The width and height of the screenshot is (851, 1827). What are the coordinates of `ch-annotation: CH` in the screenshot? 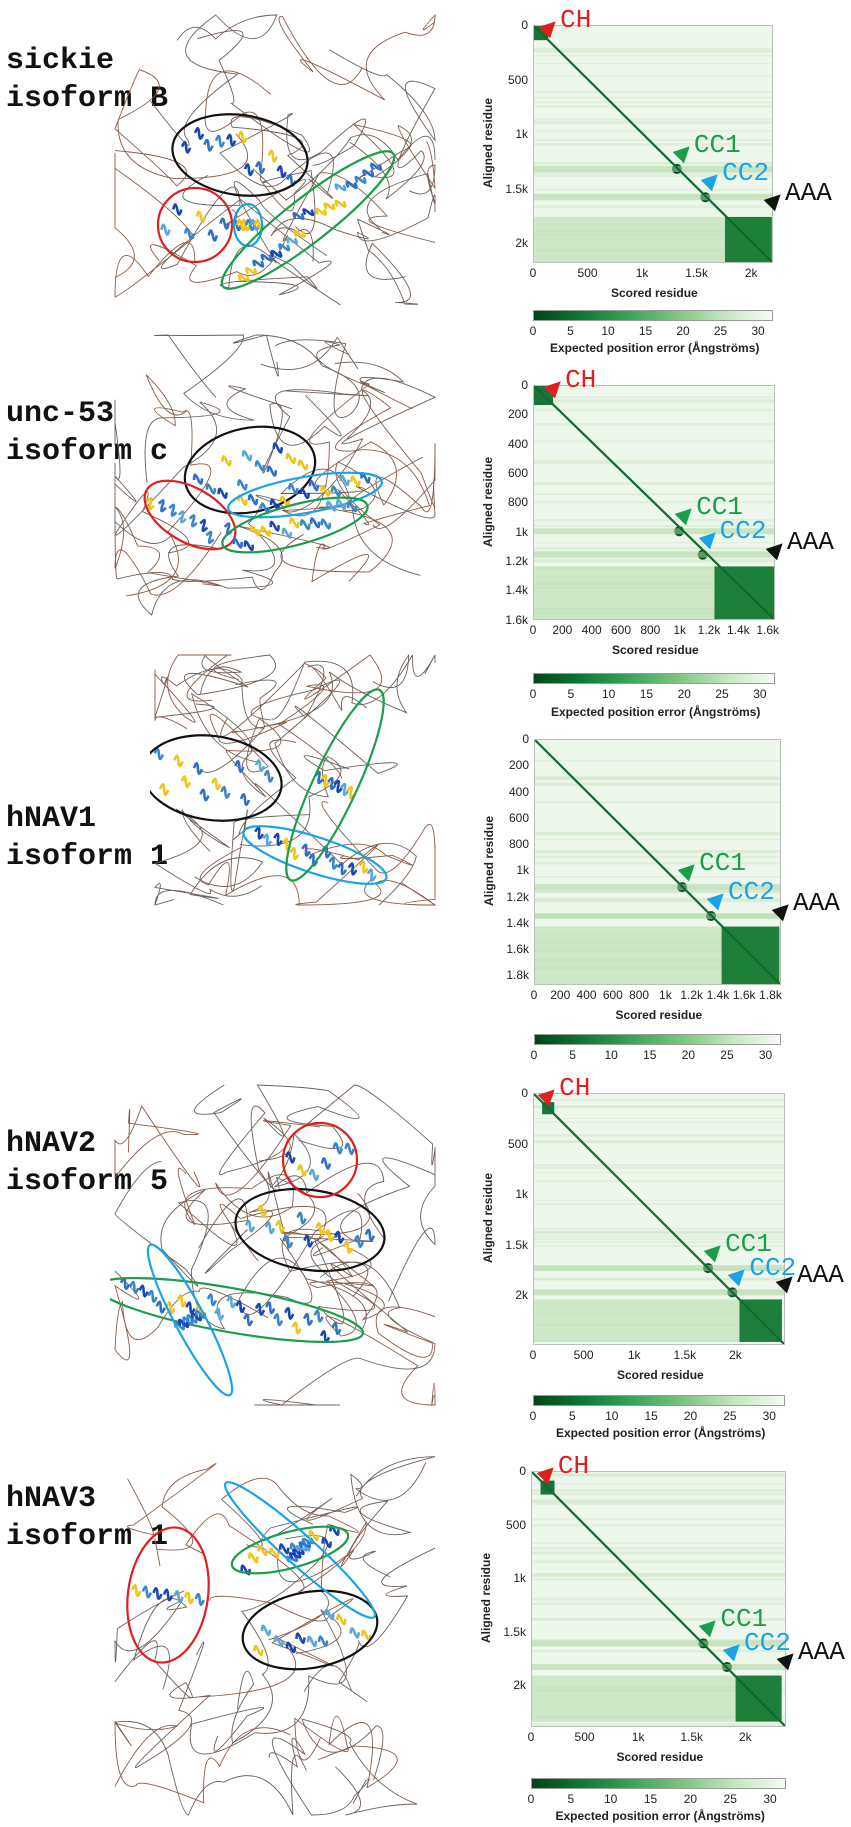 It's located at (581, 380).